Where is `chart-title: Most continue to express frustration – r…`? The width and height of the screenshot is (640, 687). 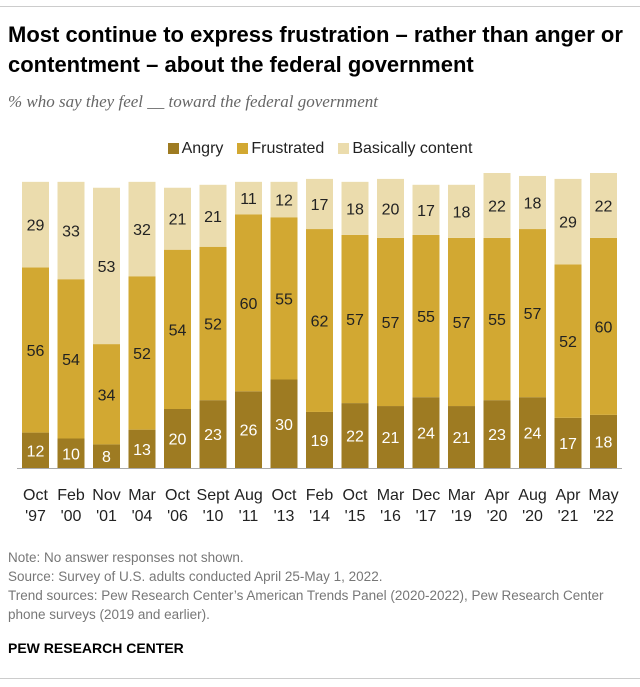
chart-title: Most continue to express frustration – r… is located at coordinates (315, 49).